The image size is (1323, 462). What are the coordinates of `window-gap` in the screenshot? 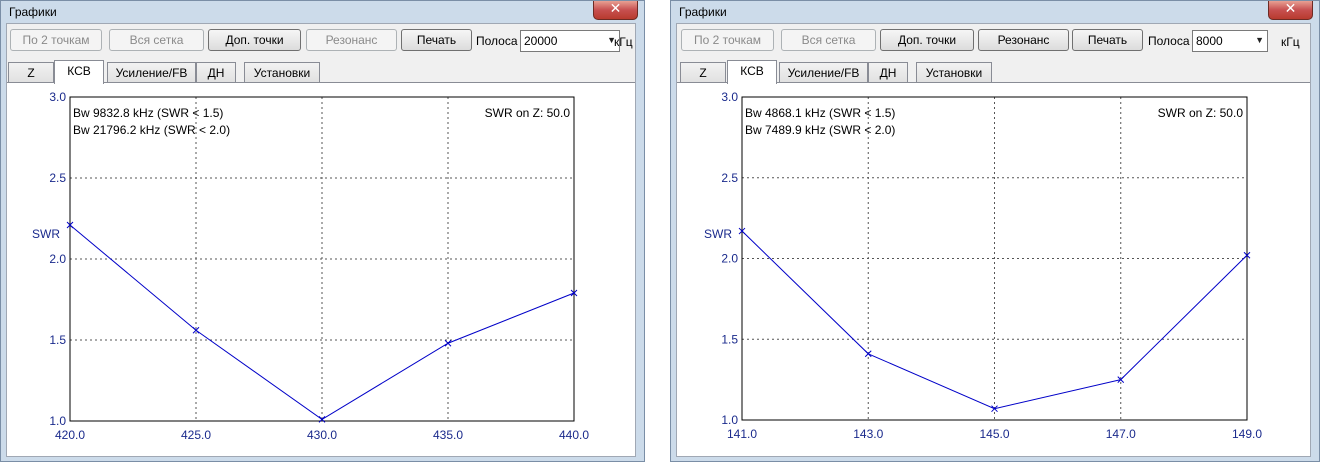 It's located at (657, 231).